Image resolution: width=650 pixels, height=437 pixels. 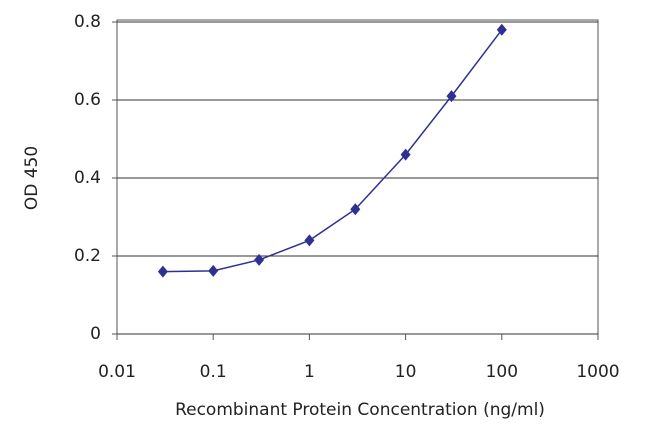 What do you see at coordinates (502, 372) in the screenshot?
I see `x-tick-label: 100` at bounding box center [502, 372].